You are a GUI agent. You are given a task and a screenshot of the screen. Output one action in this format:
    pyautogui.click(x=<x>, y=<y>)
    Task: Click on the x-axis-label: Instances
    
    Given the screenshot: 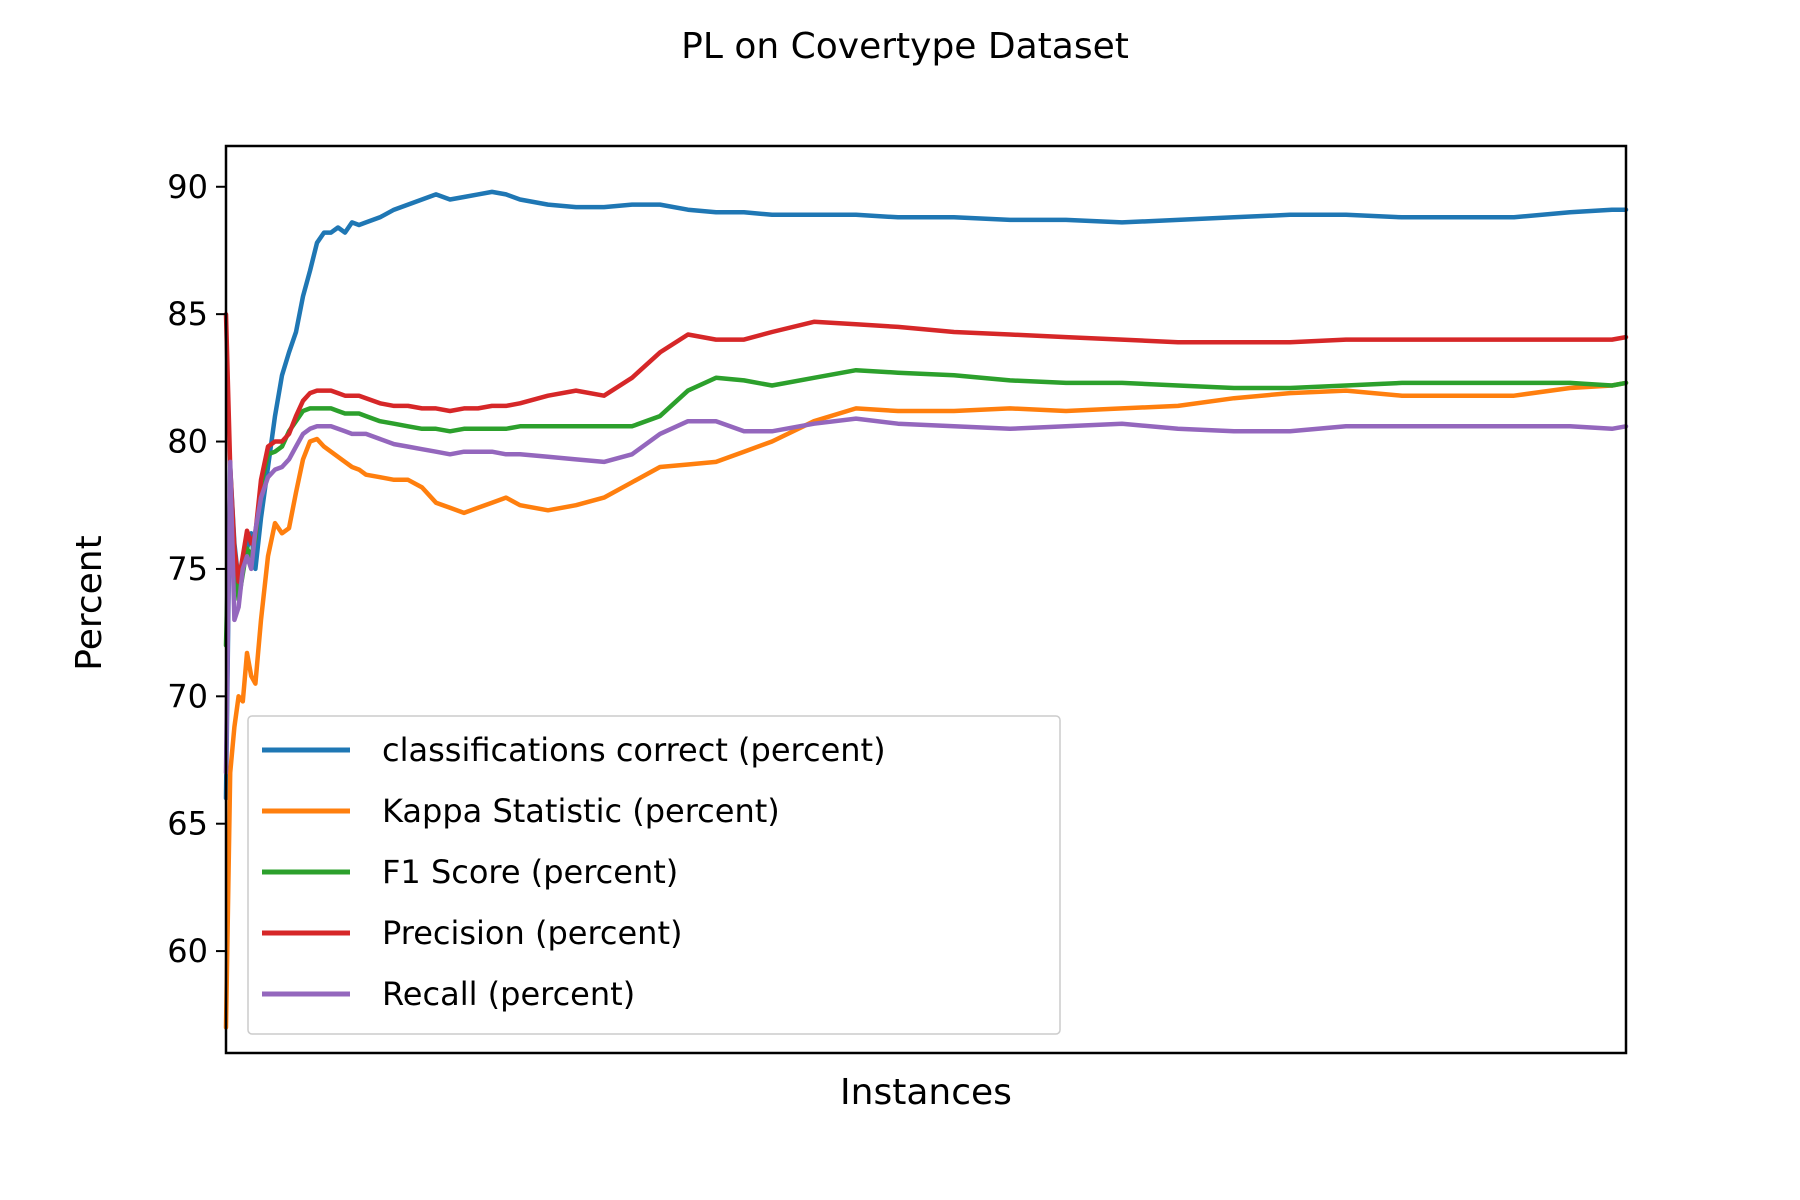 What is the action you would take?
    pyautogui.click(x=926, y=1092)
    